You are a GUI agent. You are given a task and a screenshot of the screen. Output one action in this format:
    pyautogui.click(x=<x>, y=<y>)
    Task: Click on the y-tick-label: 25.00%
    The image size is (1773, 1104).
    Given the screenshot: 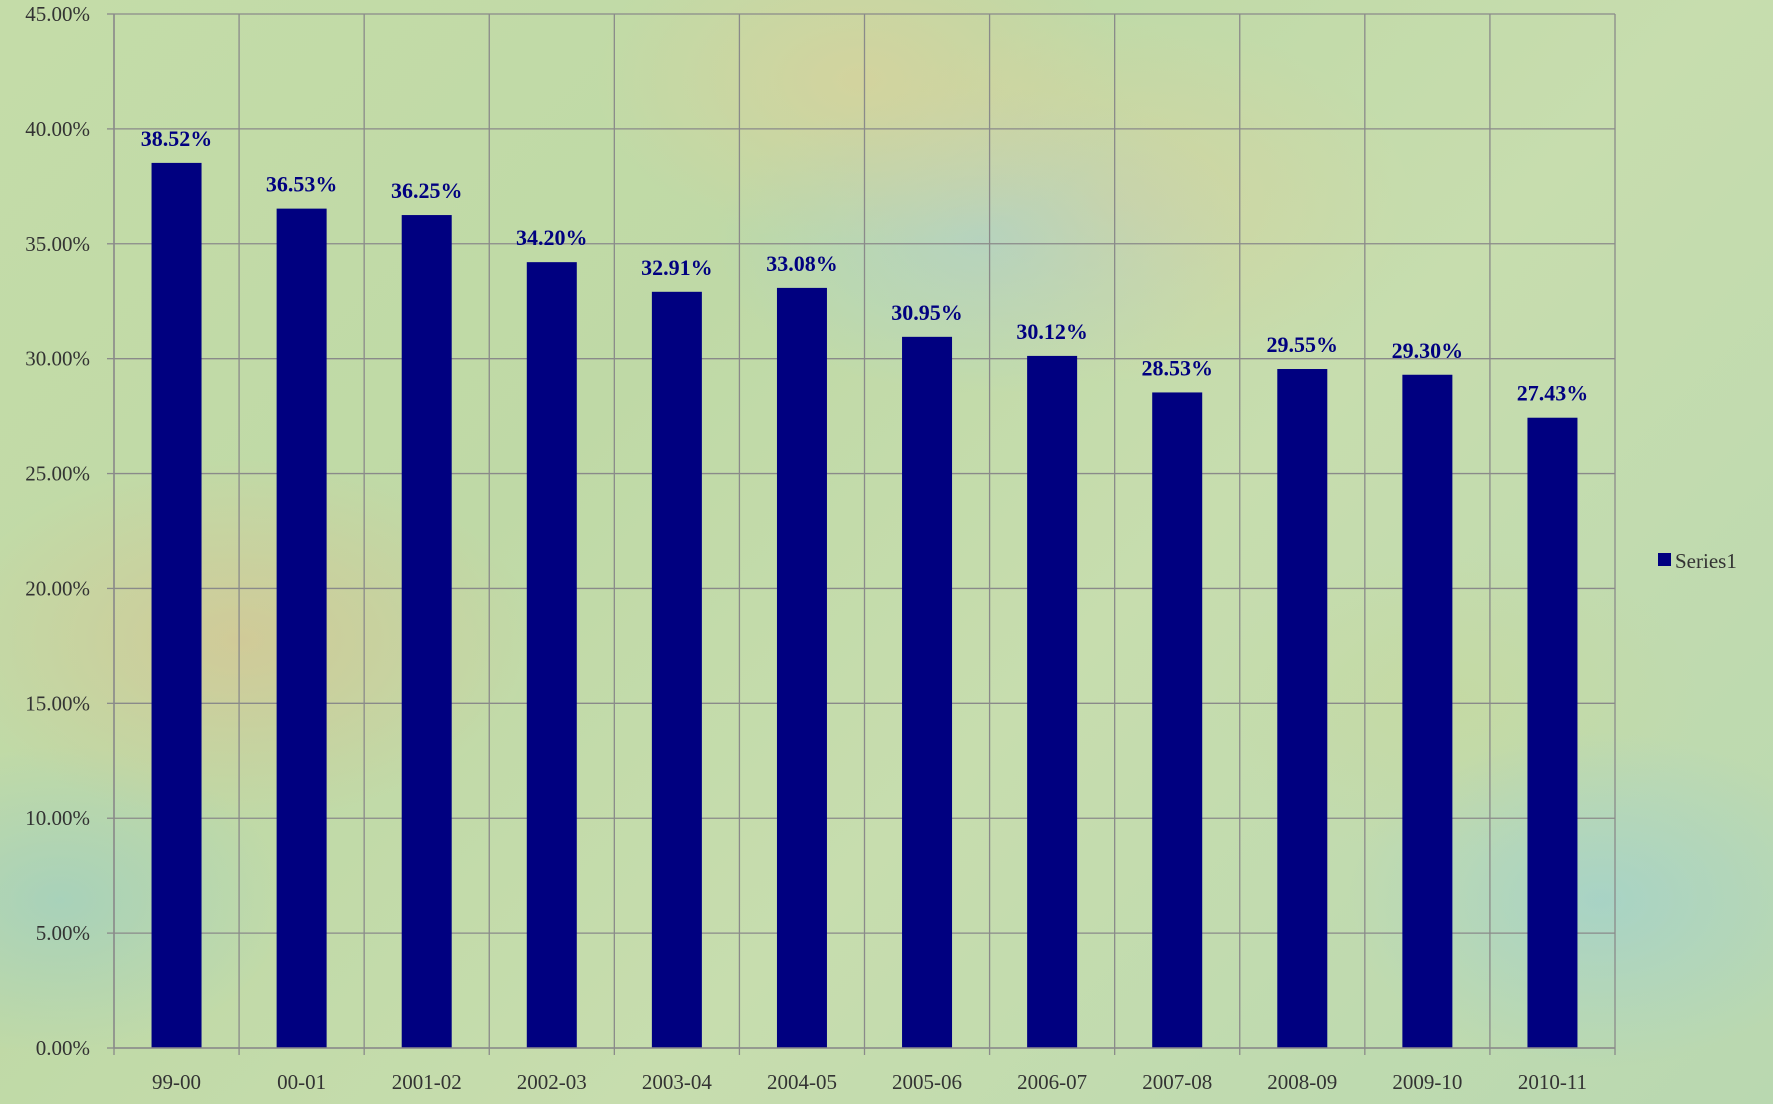 What is the action you would take?
    pyautogui.click(x=57, y=474)
    